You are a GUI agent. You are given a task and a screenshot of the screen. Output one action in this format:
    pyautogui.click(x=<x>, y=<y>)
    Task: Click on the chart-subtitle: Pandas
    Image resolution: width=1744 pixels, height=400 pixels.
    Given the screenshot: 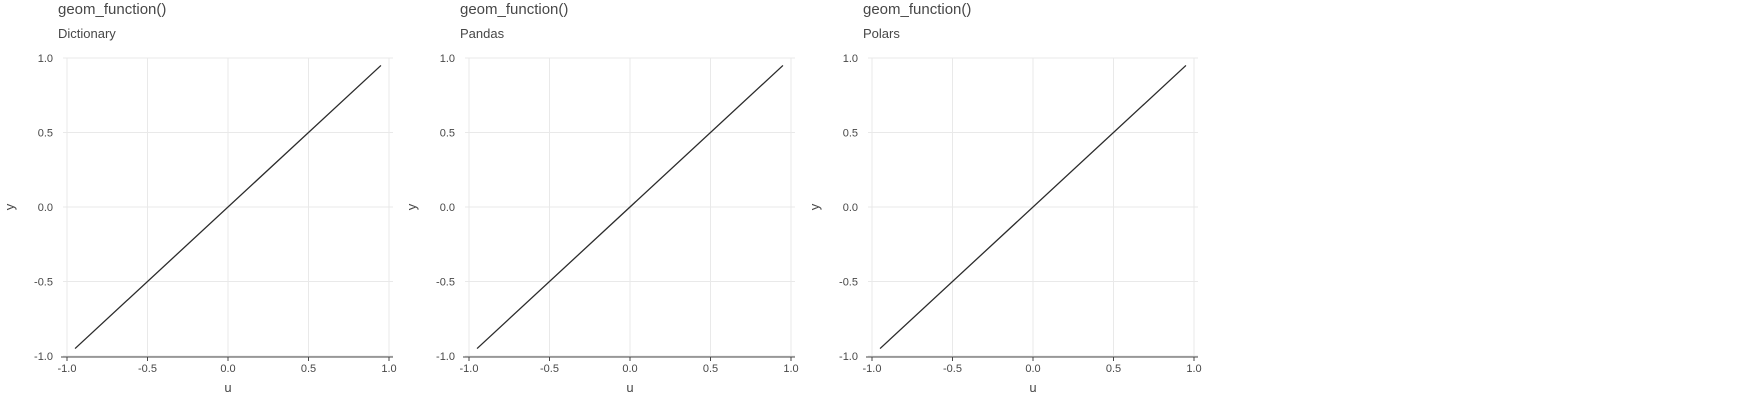 What is the action you would take?
    pyautogui.click(x=482, y=33)
    